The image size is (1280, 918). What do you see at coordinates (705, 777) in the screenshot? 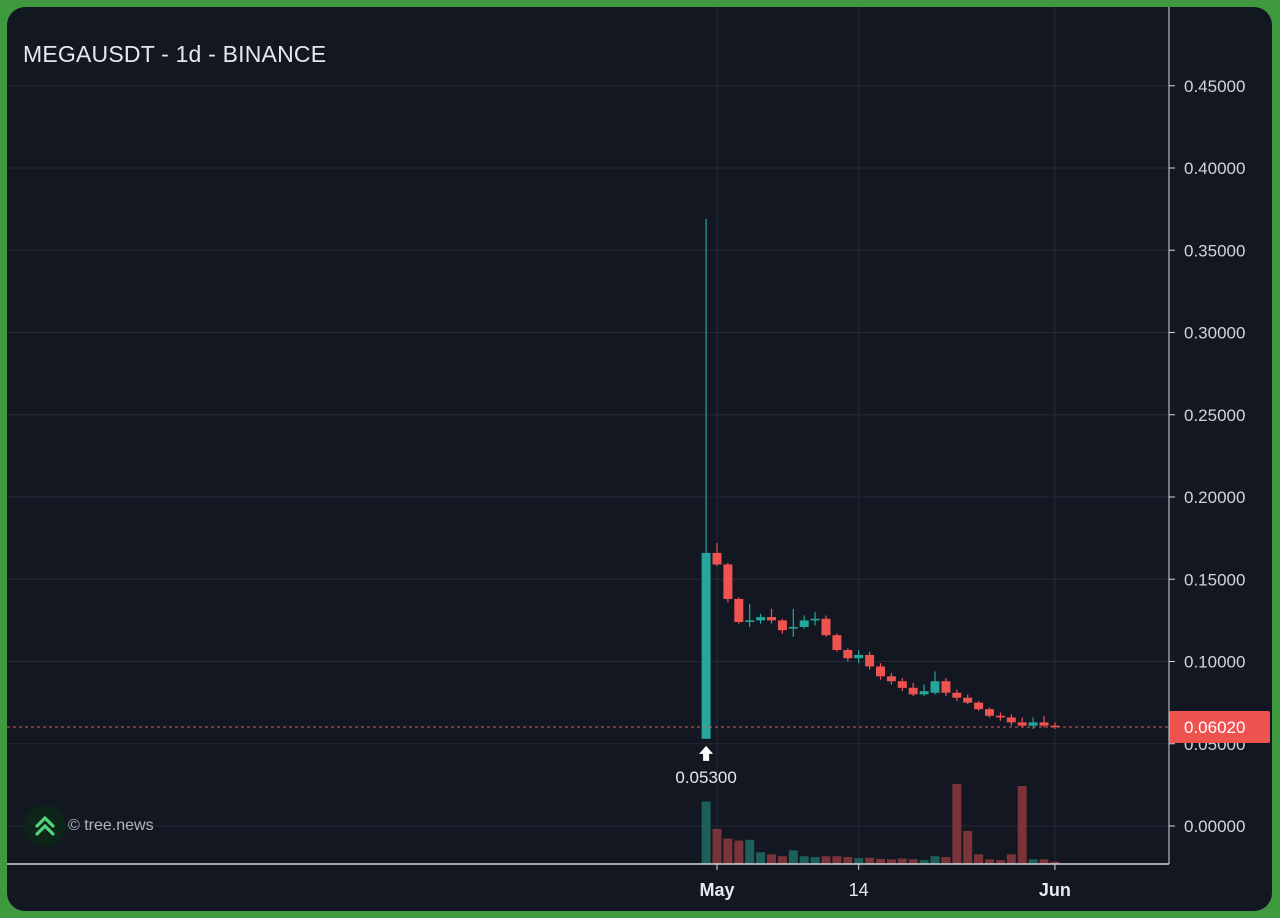
I see `annotation-label: 0.05300` at bounding box center [705, 777].